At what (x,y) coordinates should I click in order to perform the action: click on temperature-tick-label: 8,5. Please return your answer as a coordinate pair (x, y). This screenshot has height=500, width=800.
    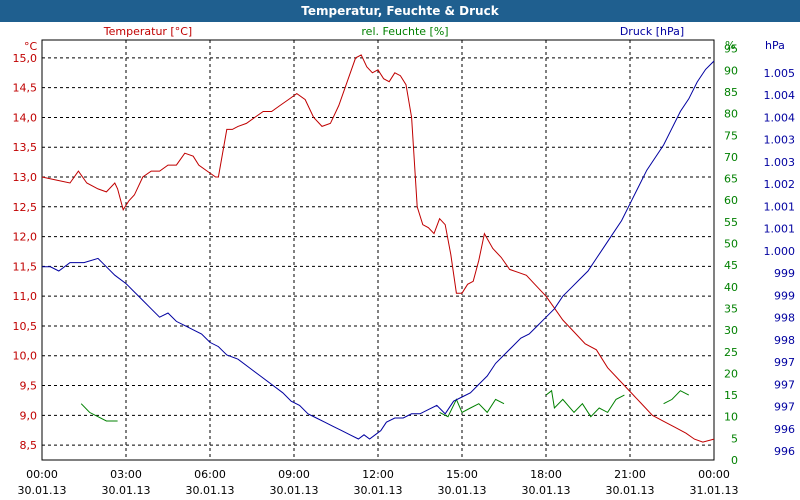
    Looking at the image, I should click on (29, 445).